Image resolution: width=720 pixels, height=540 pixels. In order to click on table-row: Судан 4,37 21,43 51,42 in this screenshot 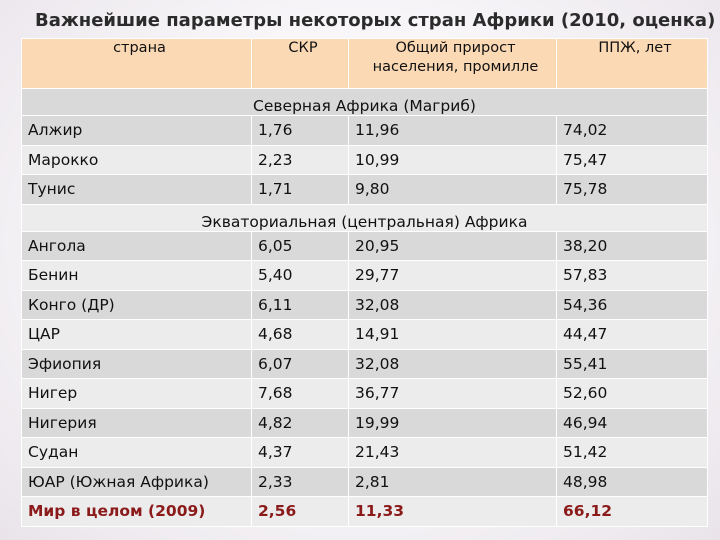, I will do `click(364, 452)`.